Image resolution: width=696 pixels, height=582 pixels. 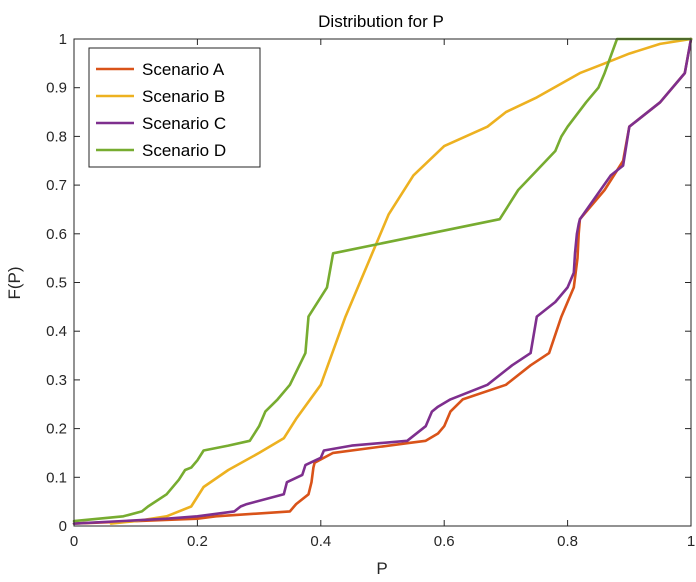 What do you see at coordinates (56, 88) in the screenshot?
I see `y-tick-label: 0.9` at bounding box center [56, 88].